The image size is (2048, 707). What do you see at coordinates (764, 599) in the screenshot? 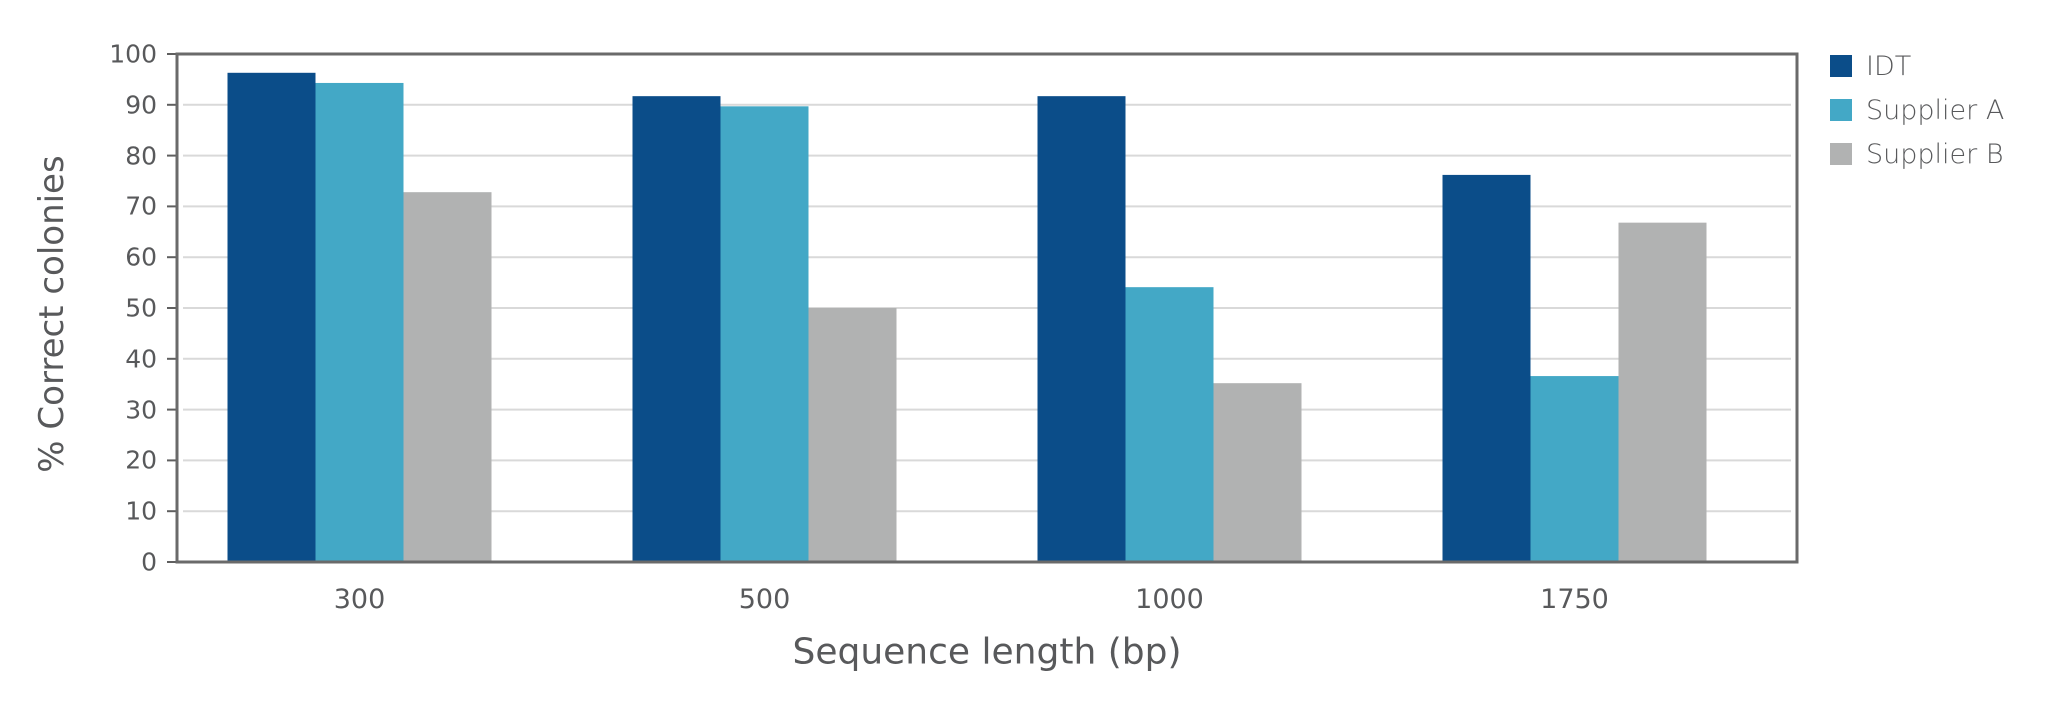
I see `x-tick-label: 500` at bounding box center [764, 599].